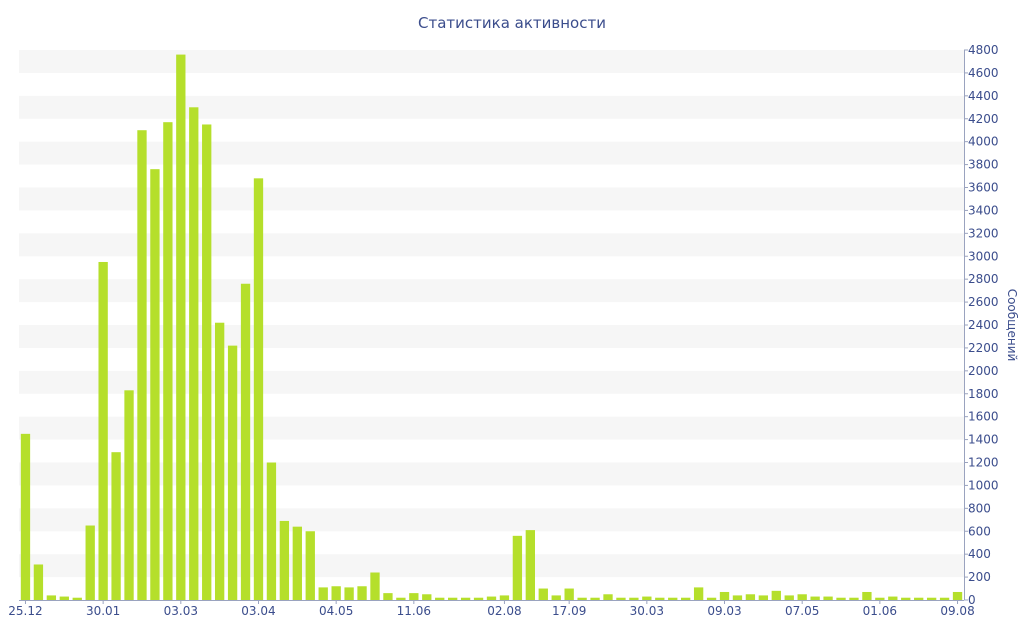 Image resolution: width=1024 pixels, height=640 pixels. What do you see at coordinates (504, 611) in the screenshot?
I see `x-tick-label: 02.08` at bounding box center [504, 611].